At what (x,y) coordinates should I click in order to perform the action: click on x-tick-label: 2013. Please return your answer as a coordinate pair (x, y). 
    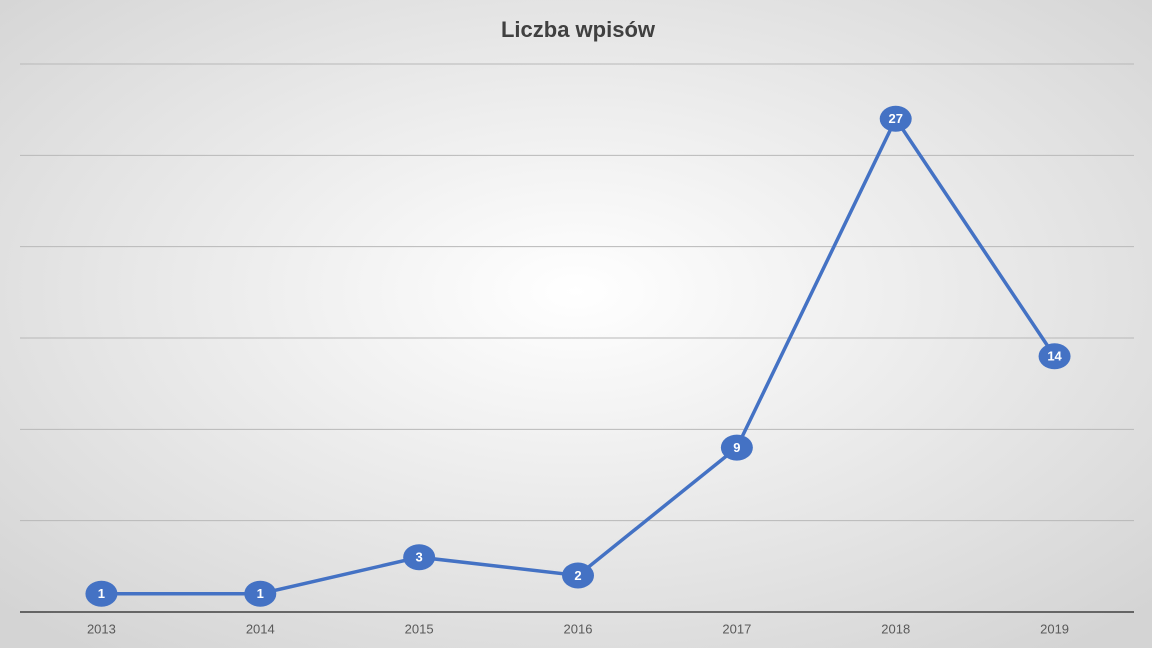
    Looking at the image, I should click on (101, 628).